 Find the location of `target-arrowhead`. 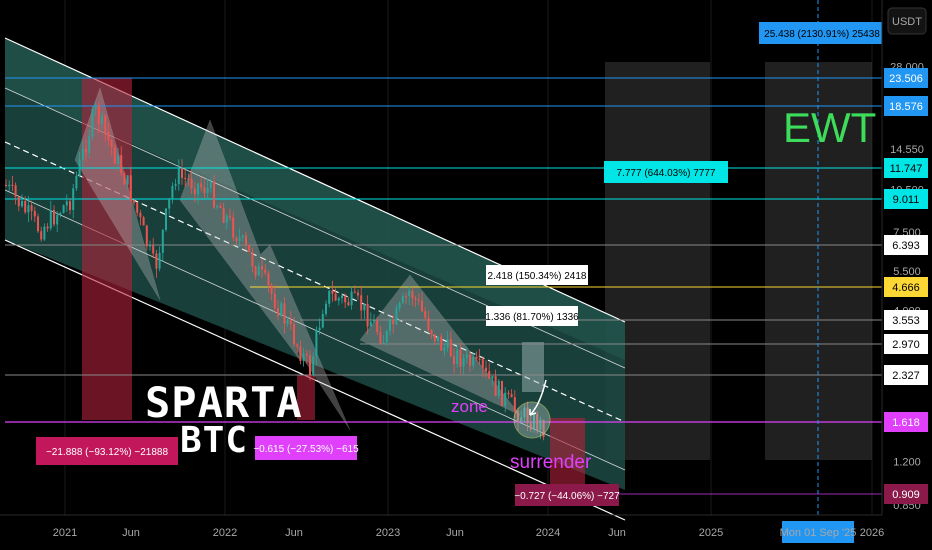

target-arrowhead is located at coordinates (533, 412).